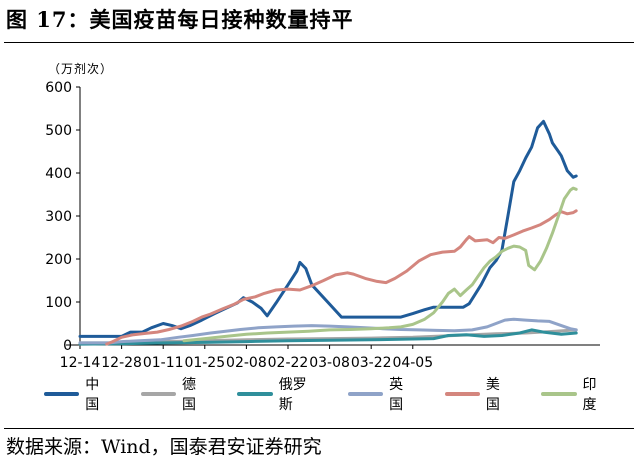 This screenshot has height=464, width=638. I want to click on x-tick-label: 01-11, so click(163, 363).